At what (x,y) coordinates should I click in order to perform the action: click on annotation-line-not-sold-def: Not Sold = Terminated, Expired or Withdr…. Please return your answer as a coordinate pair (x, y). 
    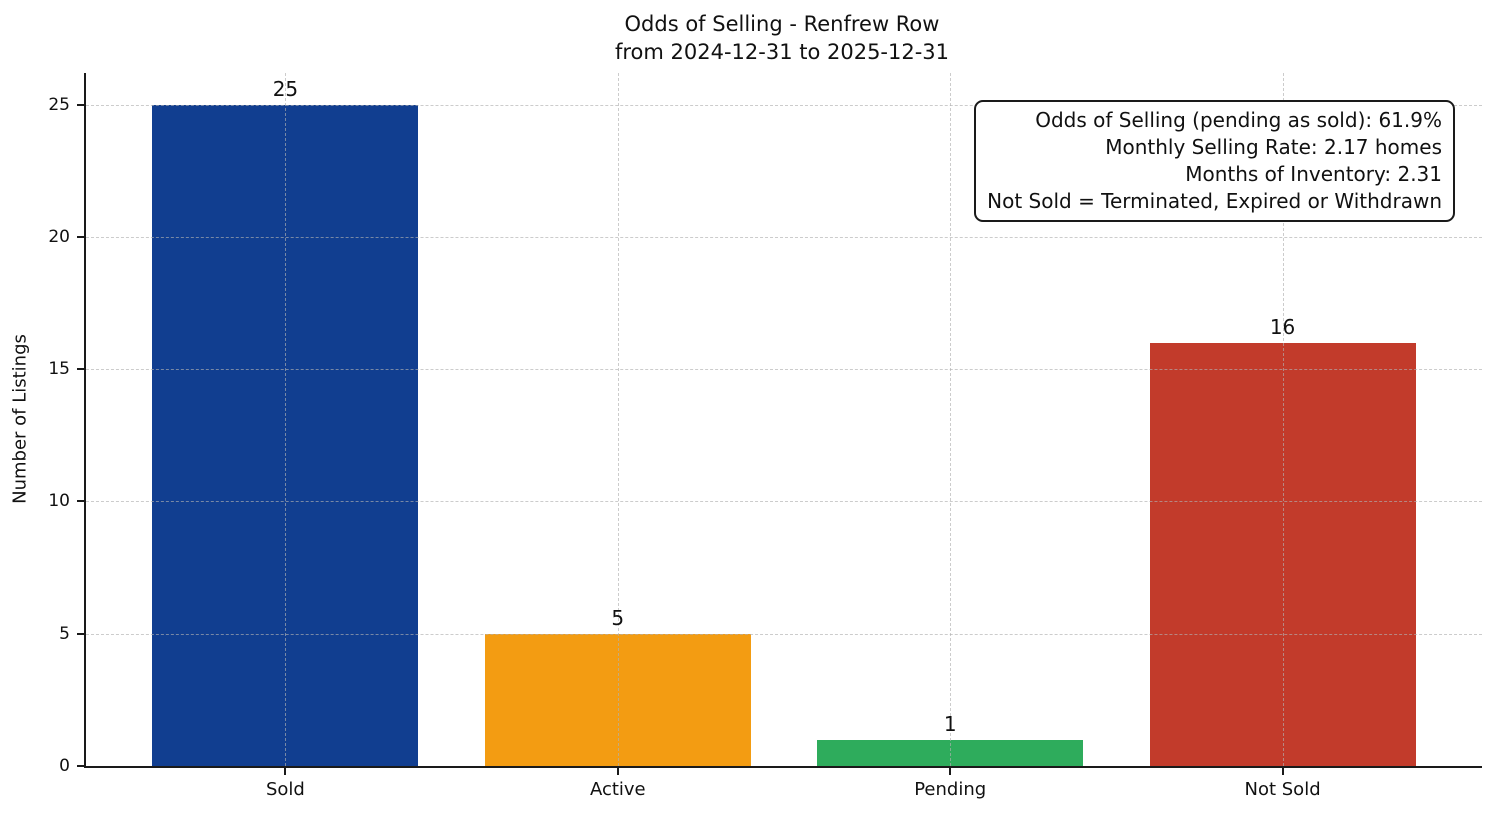
    Looking at the image, I should click on (1214, 201).